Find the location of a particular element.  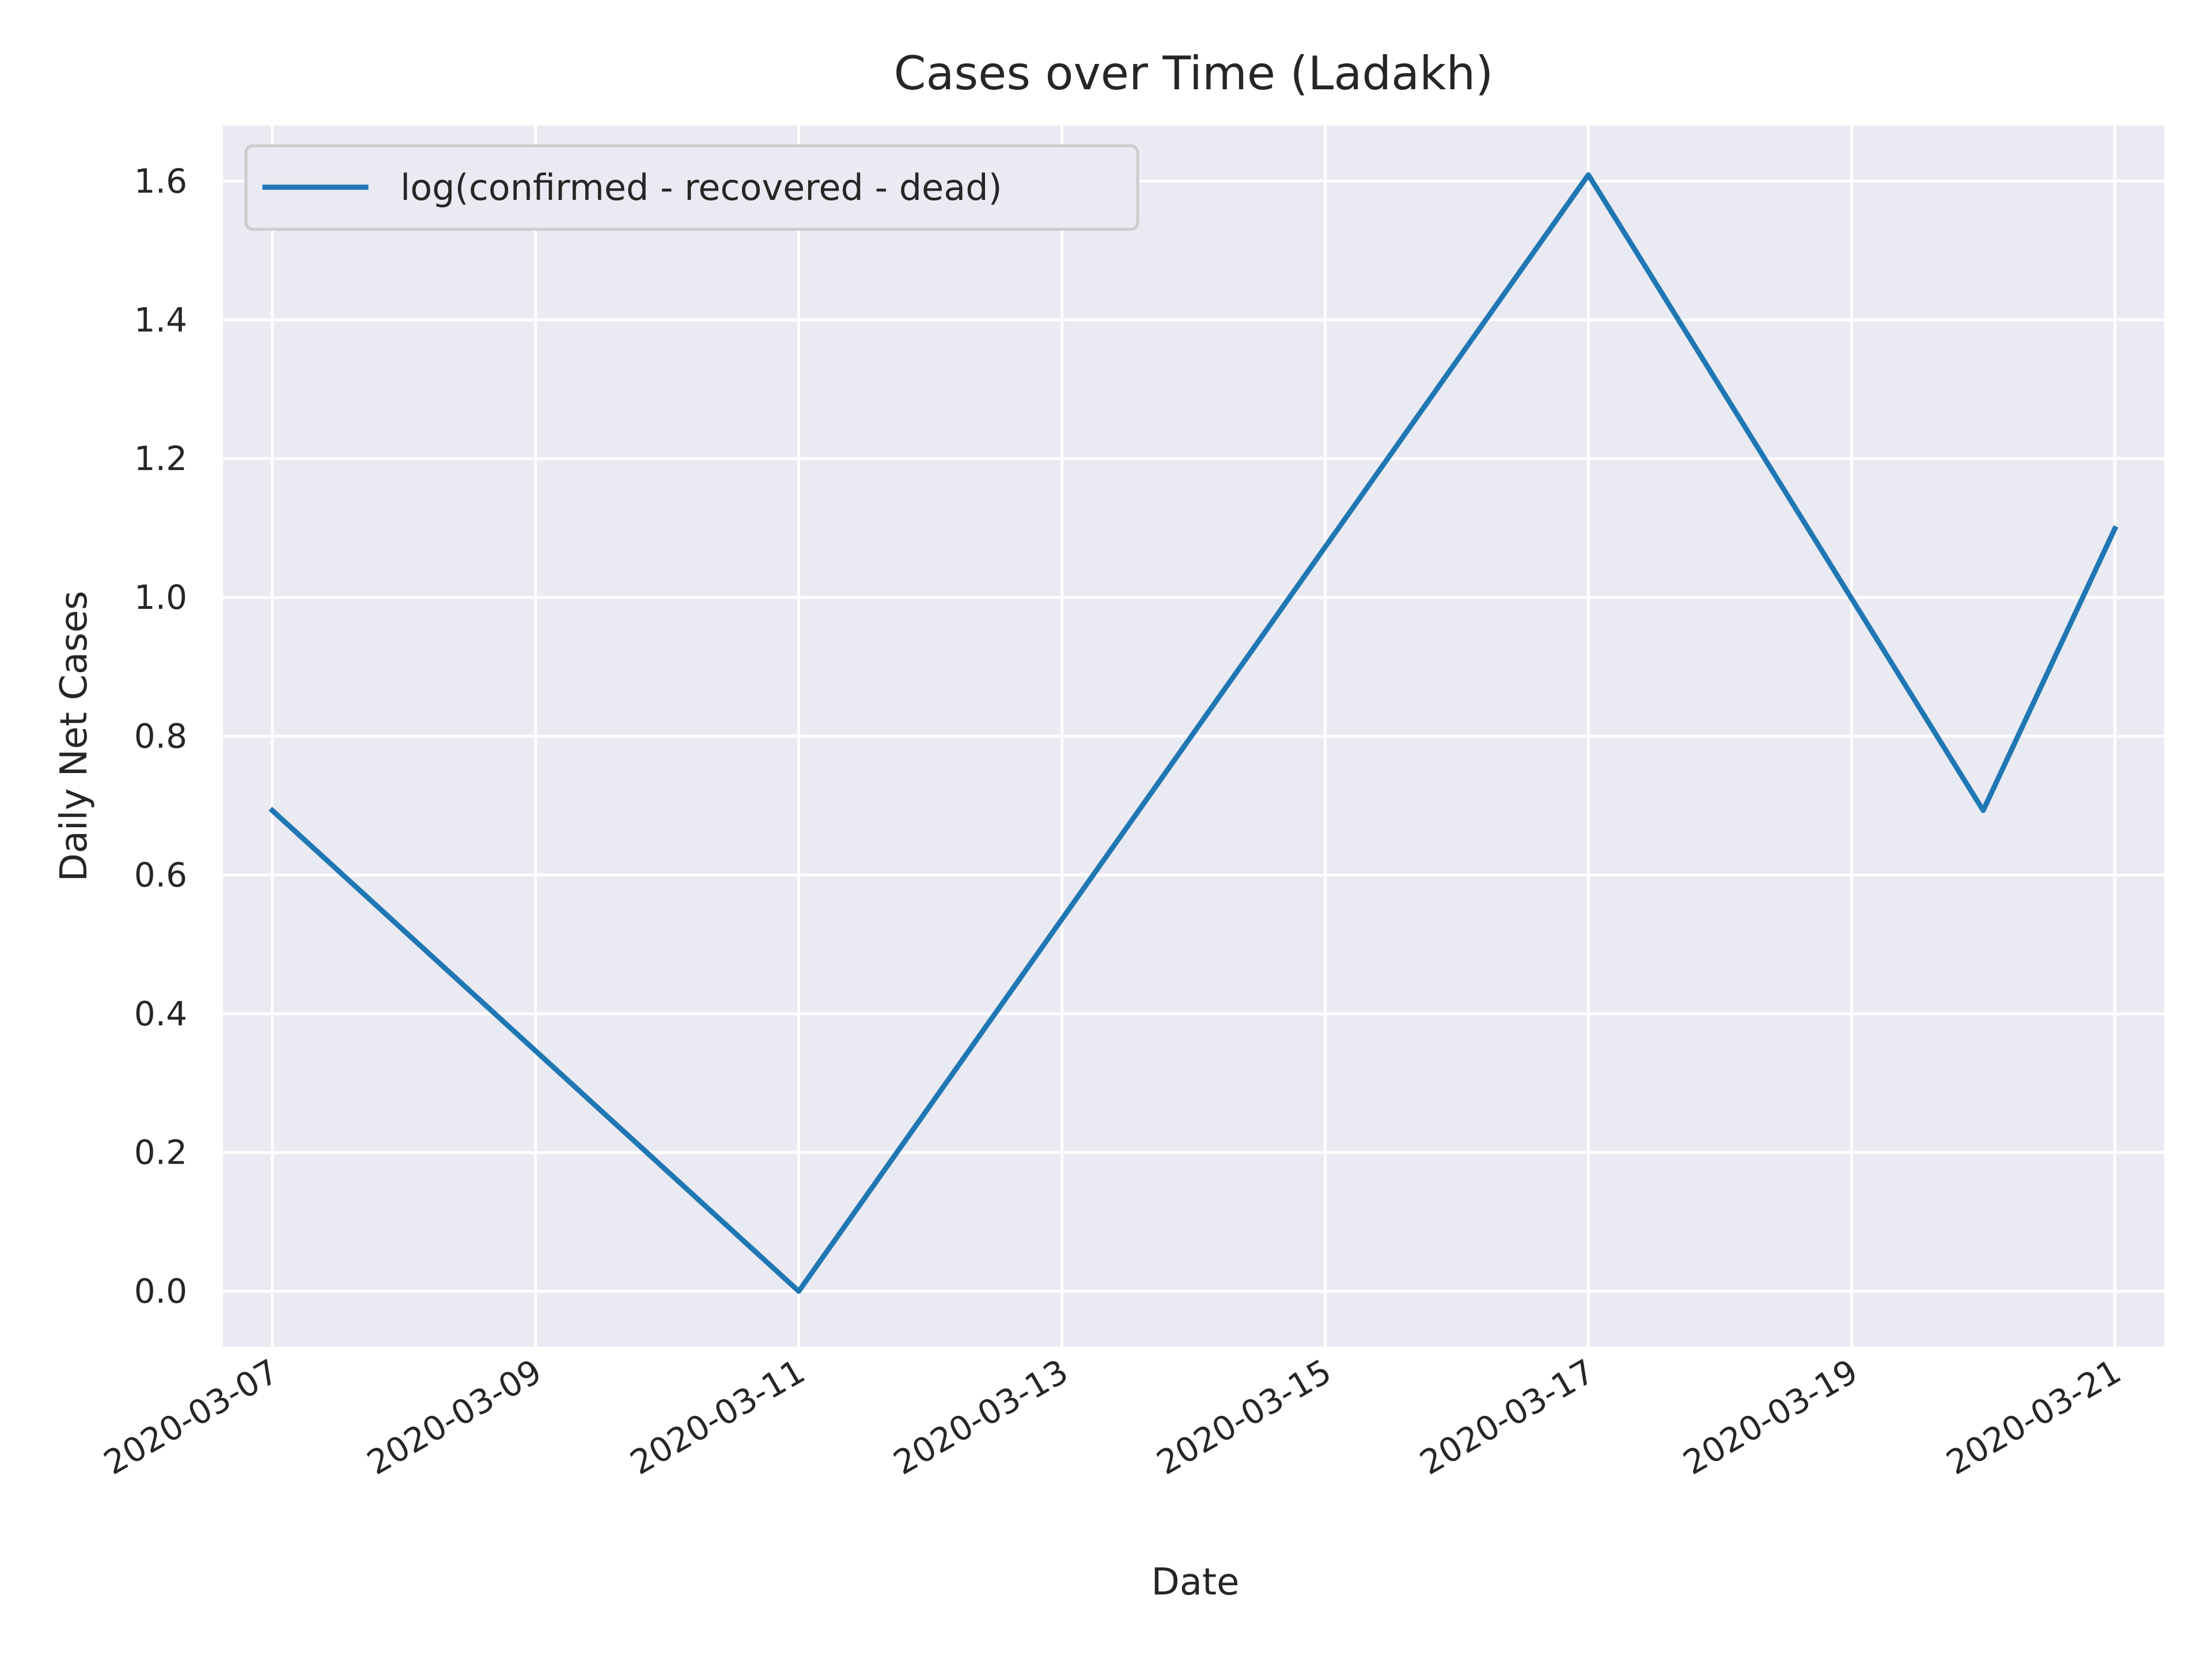

x-tick-label: 2020-03-07 is located at coordinates (191, 1416).